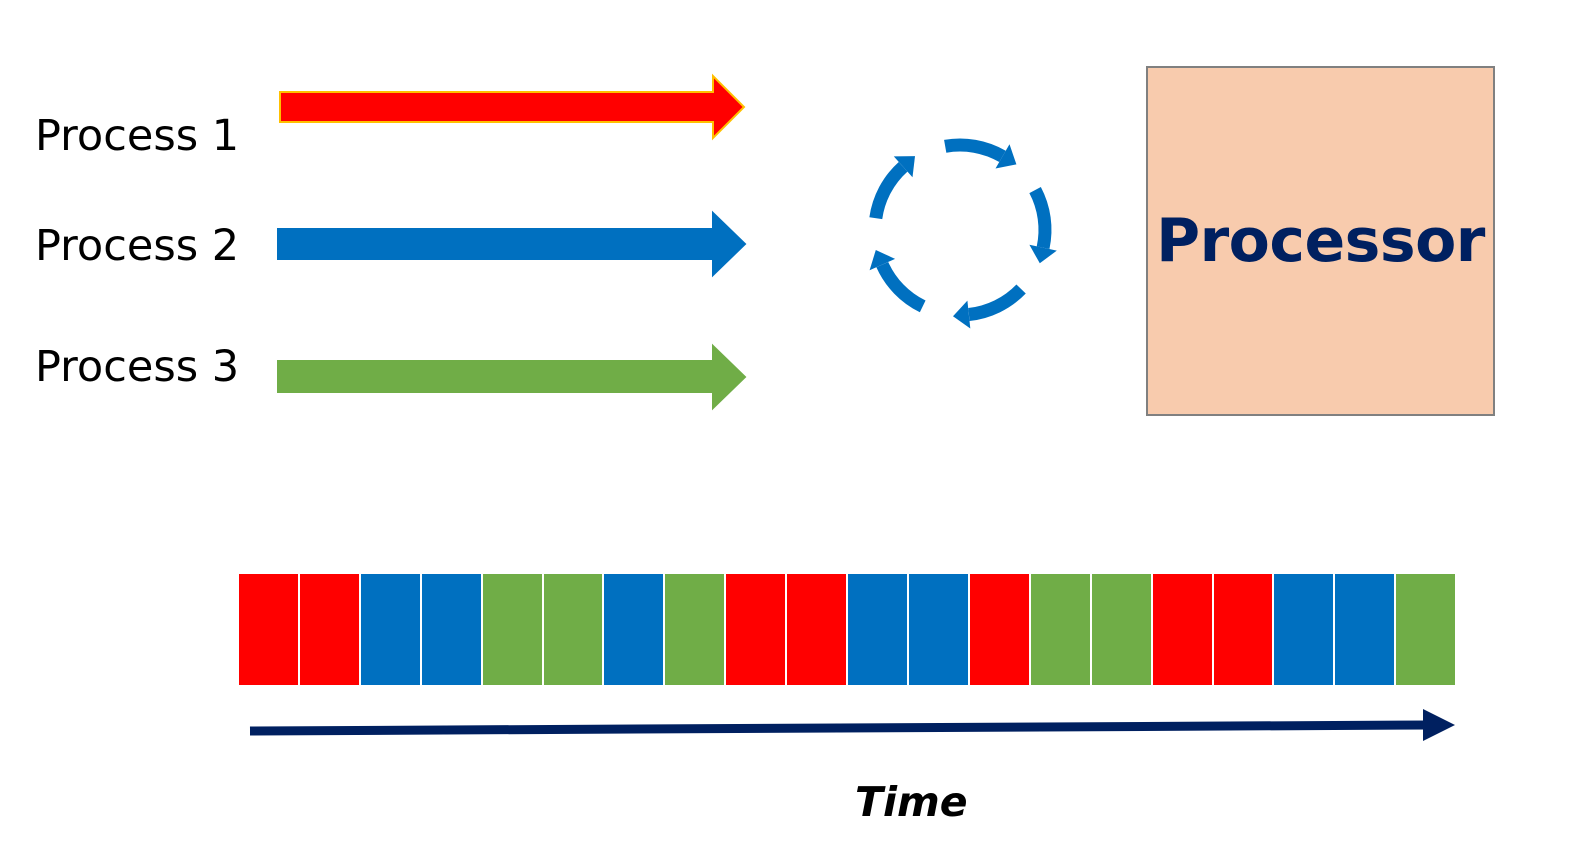  I want to click on process-3-arrow, so click(512, 377).